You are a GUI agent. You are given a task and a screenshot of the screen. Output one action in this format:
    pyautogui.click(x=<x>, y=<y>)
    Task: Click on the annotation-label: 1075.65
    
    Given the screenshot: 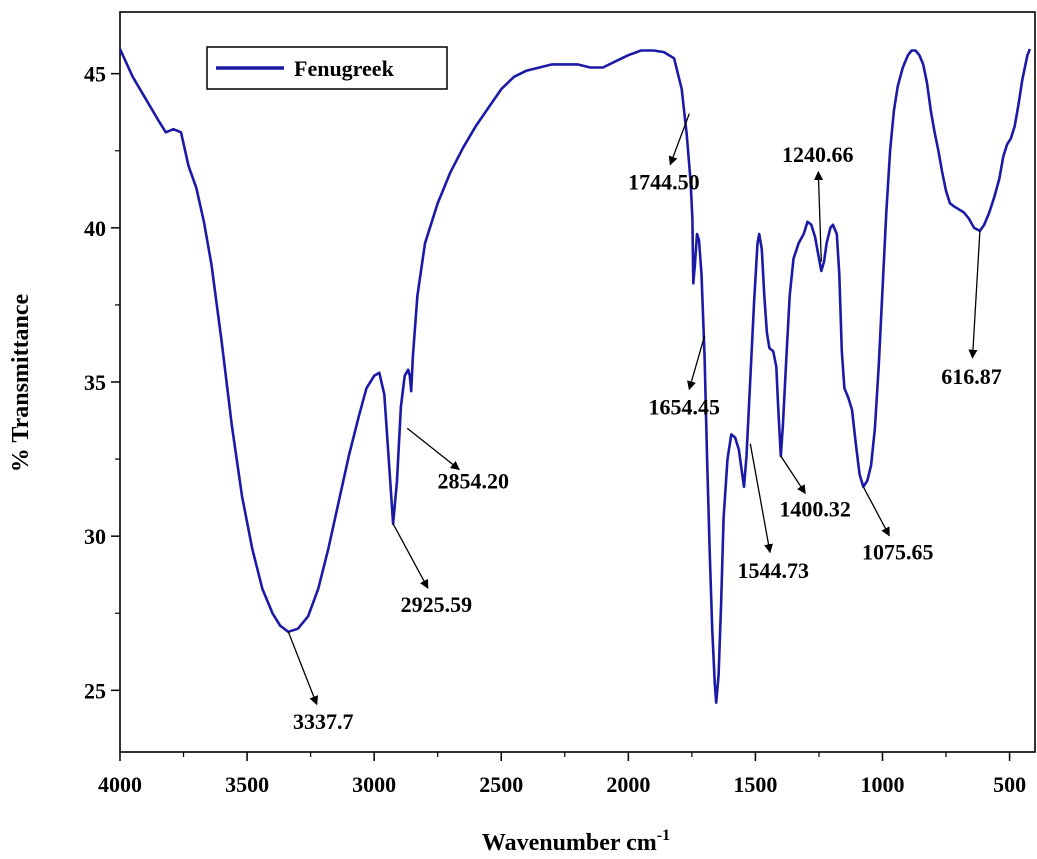 What is the action you would take?
    pyautogui.click(x=898, y=552)
    